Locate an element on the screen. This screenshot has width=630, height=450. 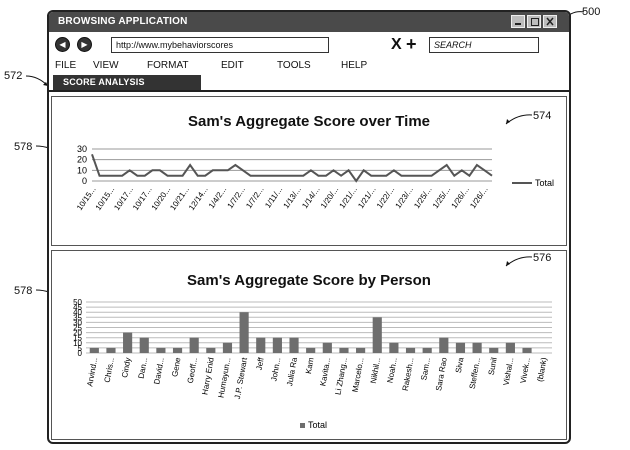
maximize-icon is located at coordinates (535, 22).